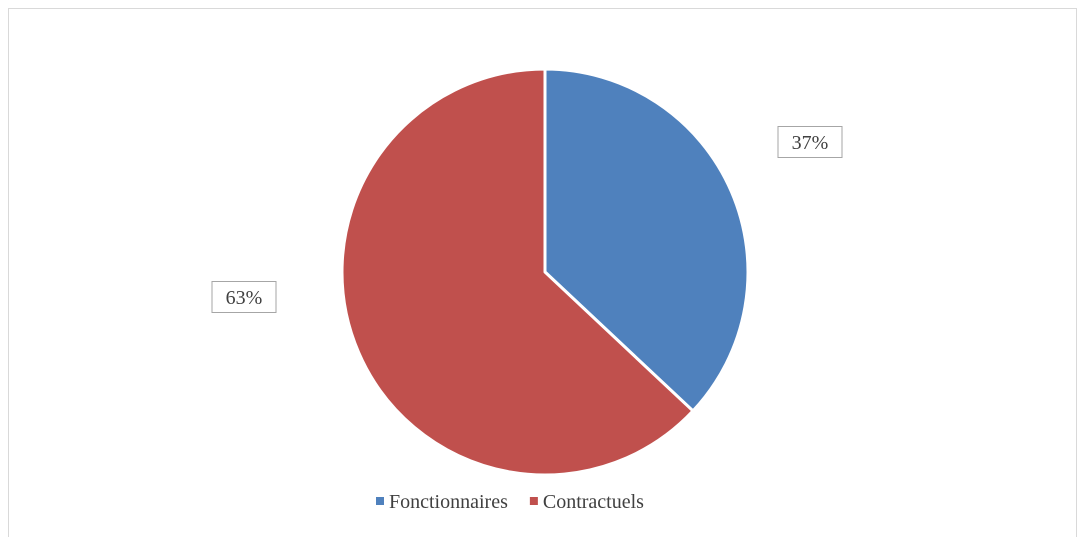  What do you see at coordinates (646, 240) in the screenshot?
I see `pie-slice` at bounding box center [646, 240].